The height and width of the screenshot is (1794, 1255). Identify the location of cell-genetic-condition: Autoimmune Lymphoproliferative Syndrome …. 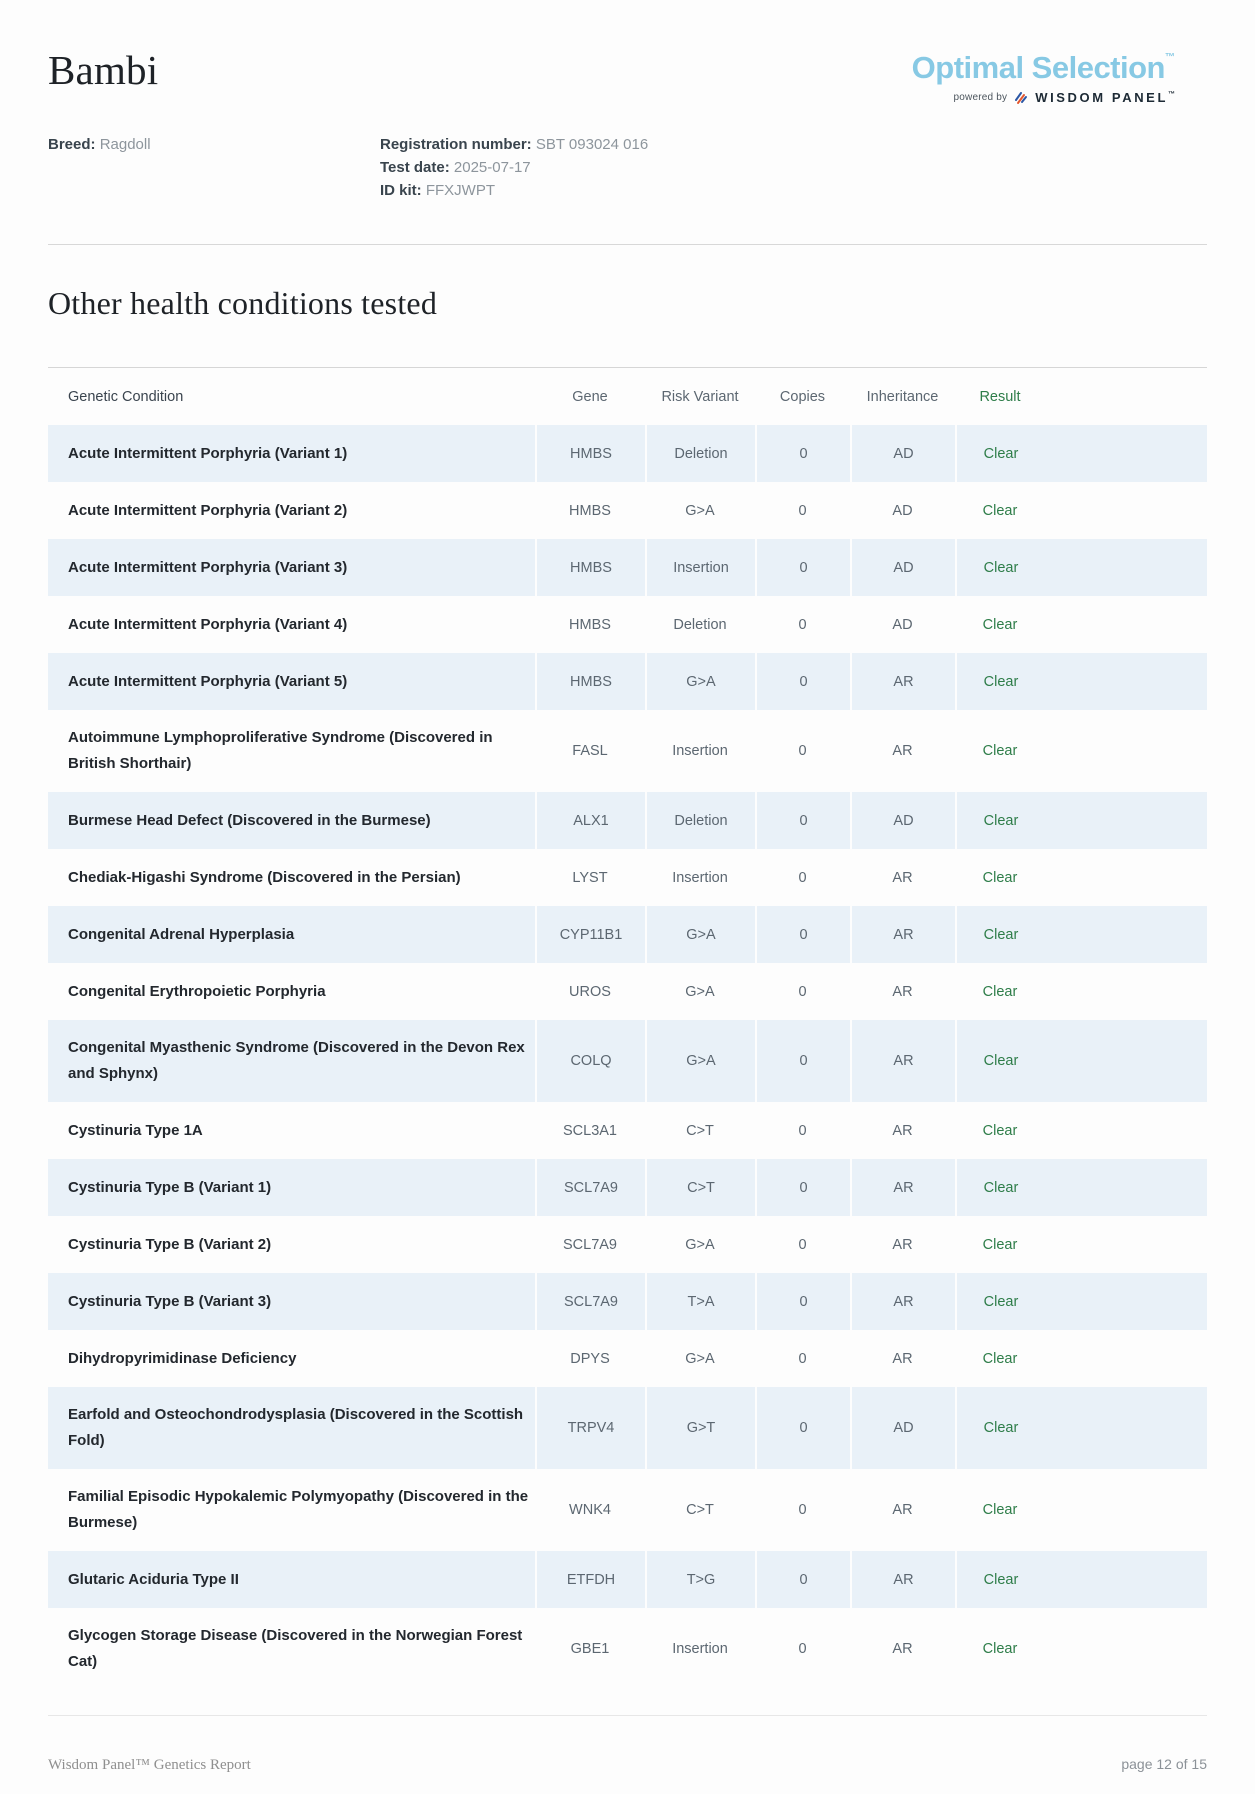
(280, 750).